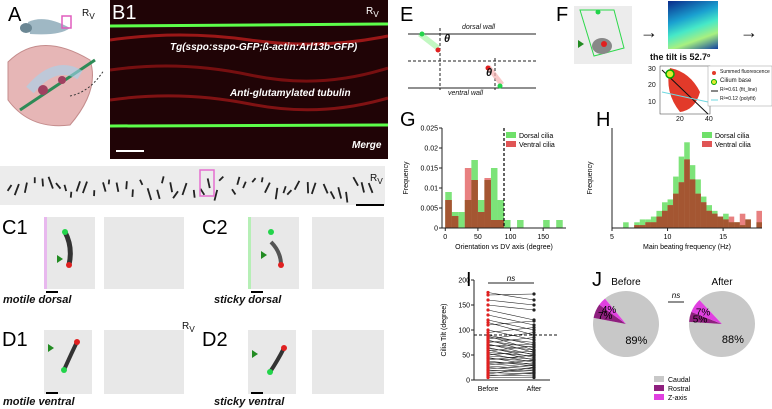  Describe the element at coordinates (479, 27) in the screenshot. I see `e-dorsal-wall-label: dorsal wall` at that location.